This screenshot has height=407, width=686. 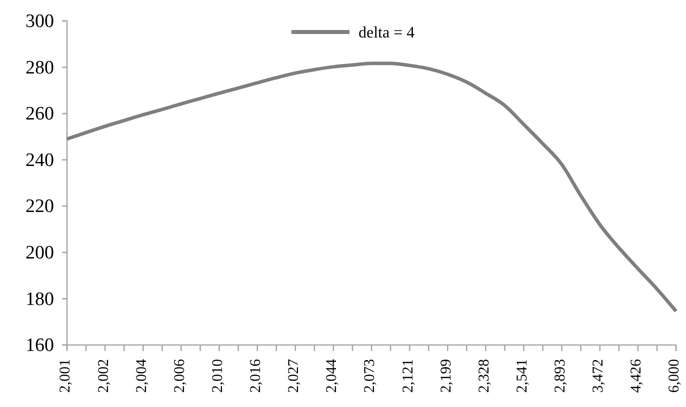 I want to click on y-tick-label: 220, so click(x=40, y=207).